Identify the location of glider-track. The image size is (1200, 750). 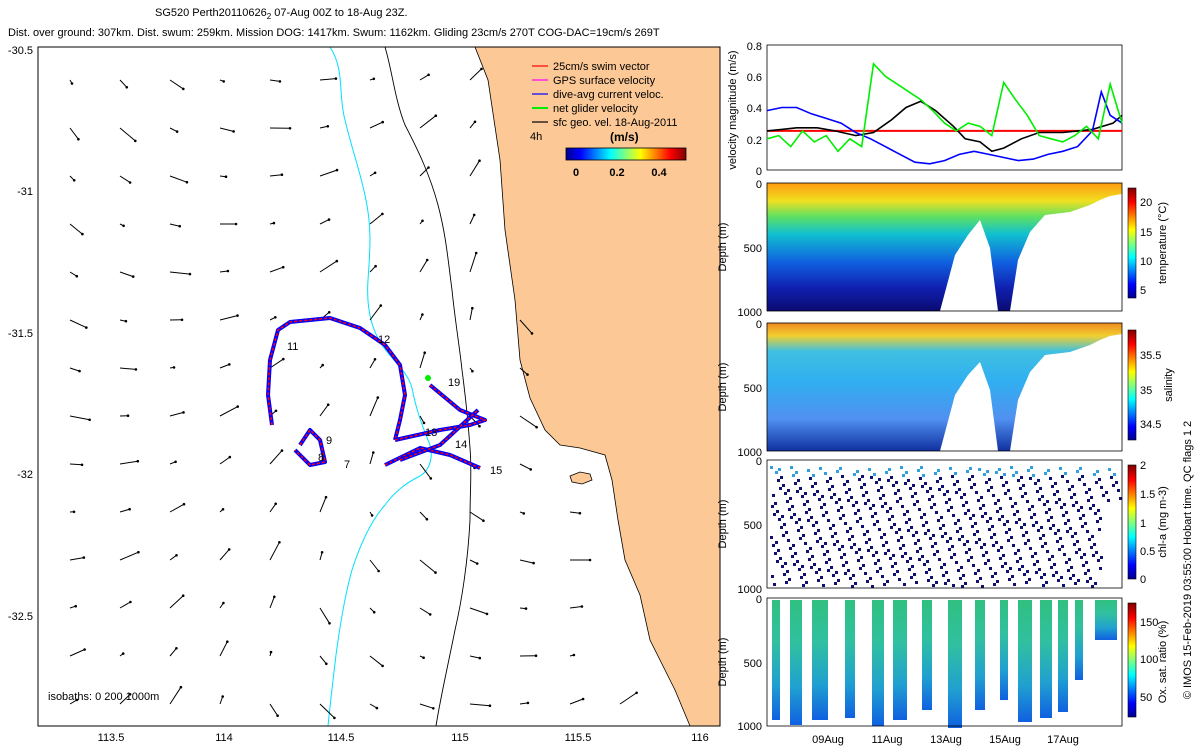
(377, 393).